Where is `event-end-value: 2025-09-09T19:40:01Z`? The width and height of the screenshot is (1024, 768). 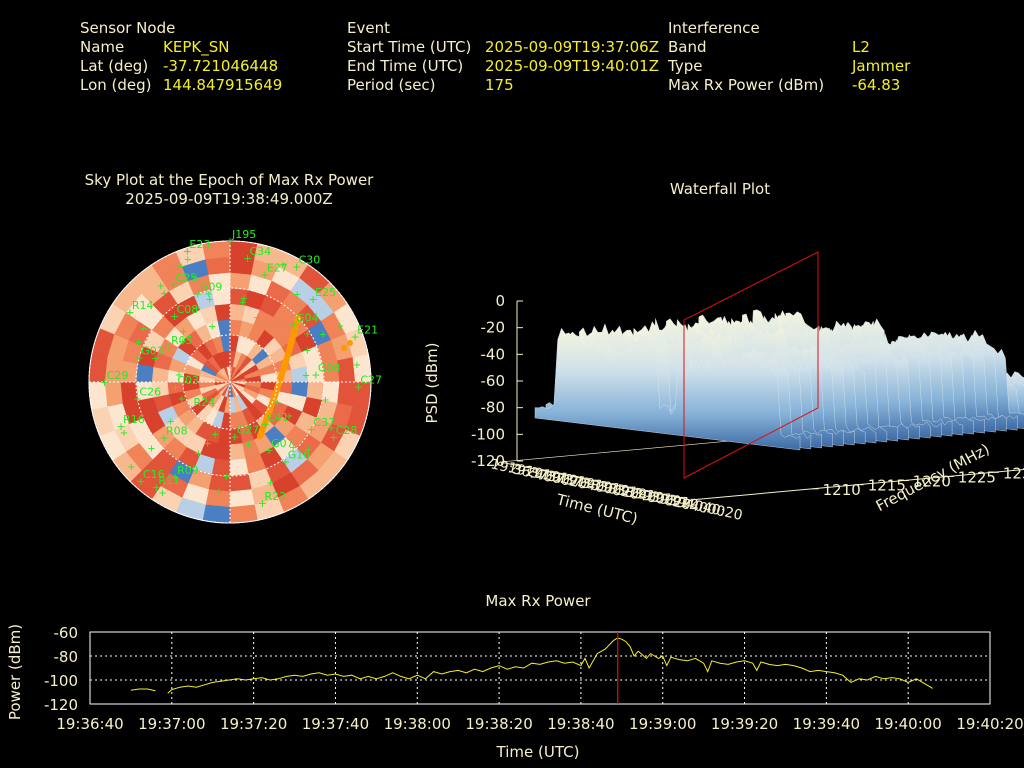 event-end-value: 2025-09-09T19:40:01Z is located at coordinates (572, 66).